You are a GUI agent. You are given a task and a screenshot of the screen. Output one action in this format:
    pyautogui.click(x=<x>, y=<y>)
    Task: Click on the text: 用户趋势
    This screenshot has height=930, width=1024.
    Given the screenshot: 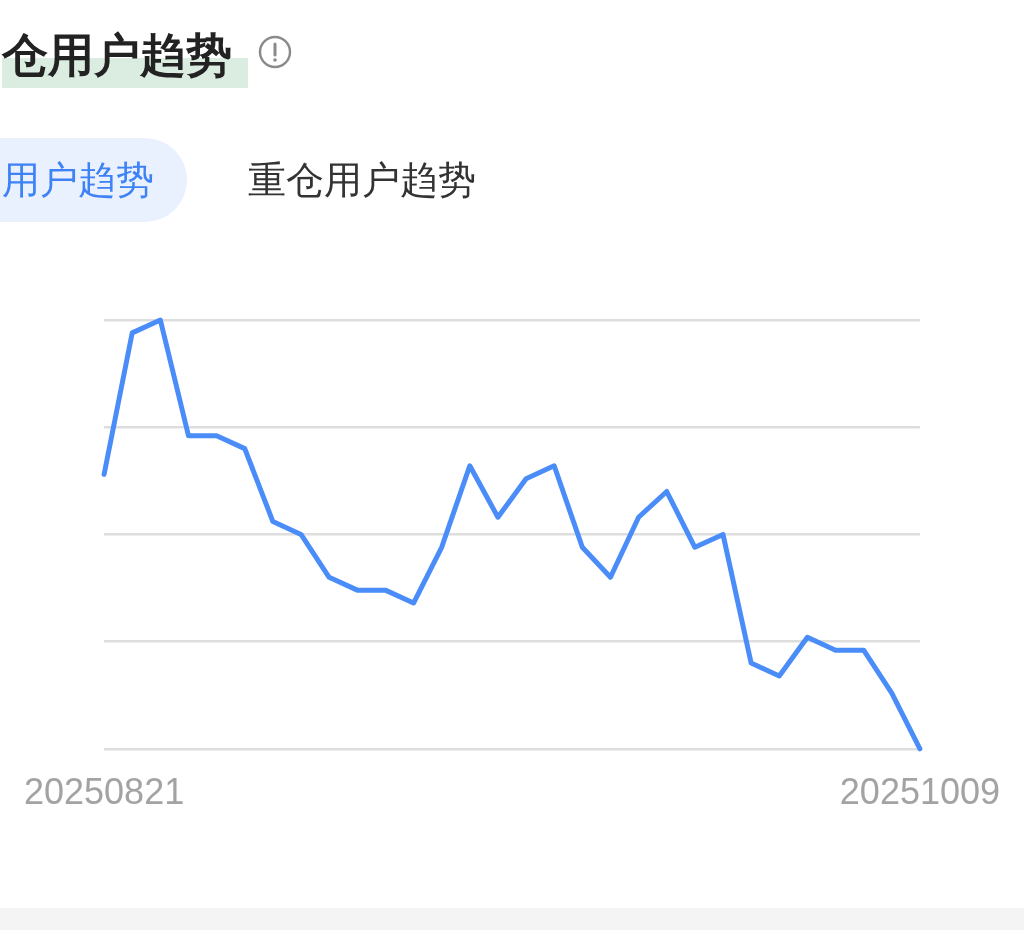 What is the action you would take?
    pyautogui.click(x=78, y=180)
    